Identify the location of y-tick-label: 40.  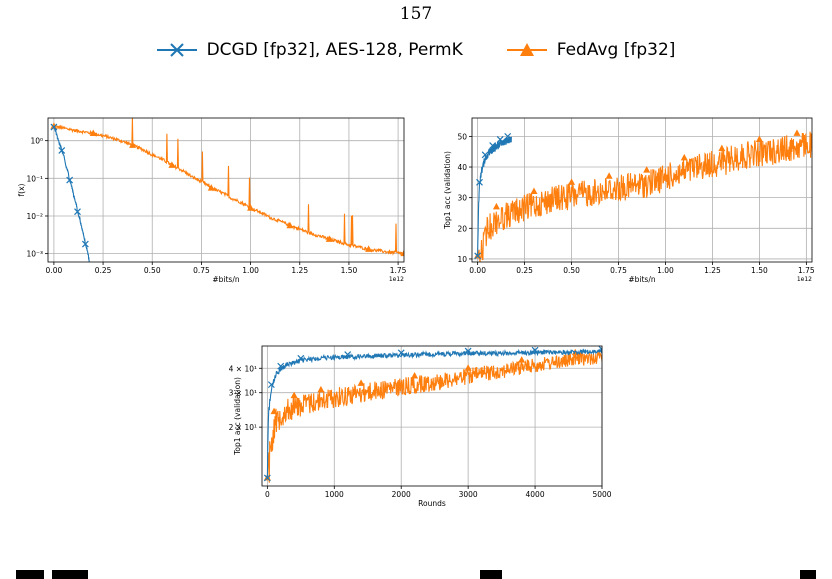
(462, 167).